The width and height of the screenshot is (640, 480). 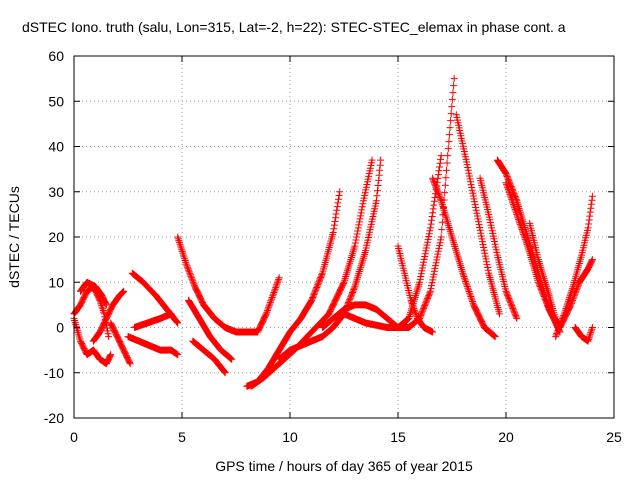 What do you see at coordinates (56, 147) in the screenshot?
I see `y-tick-label: 40` at bounding box center [56, 147].